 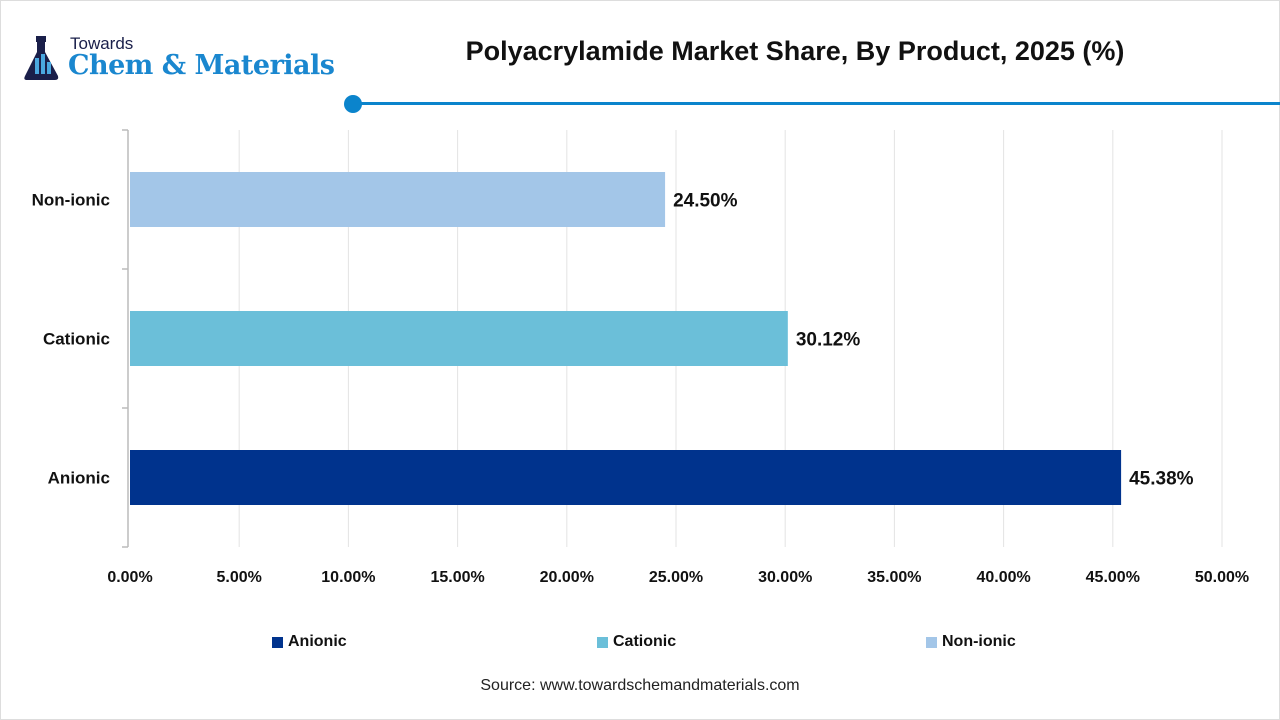 I want to click on flask-icon, so click(x=41, y=58).